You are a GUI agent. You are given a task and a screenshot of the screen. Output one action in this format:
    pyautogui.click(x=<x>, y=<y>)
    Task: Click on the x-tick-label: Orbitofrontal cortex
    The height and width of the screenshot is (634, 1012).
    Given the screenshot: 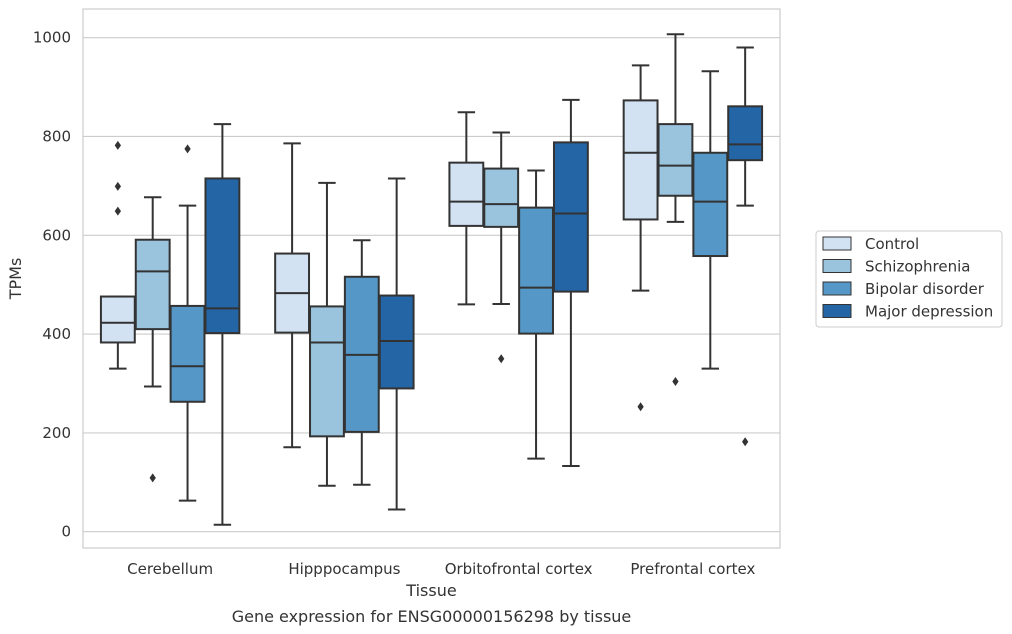 What is the action you would take?
    pyautogui.click(x=519, y=569)
    